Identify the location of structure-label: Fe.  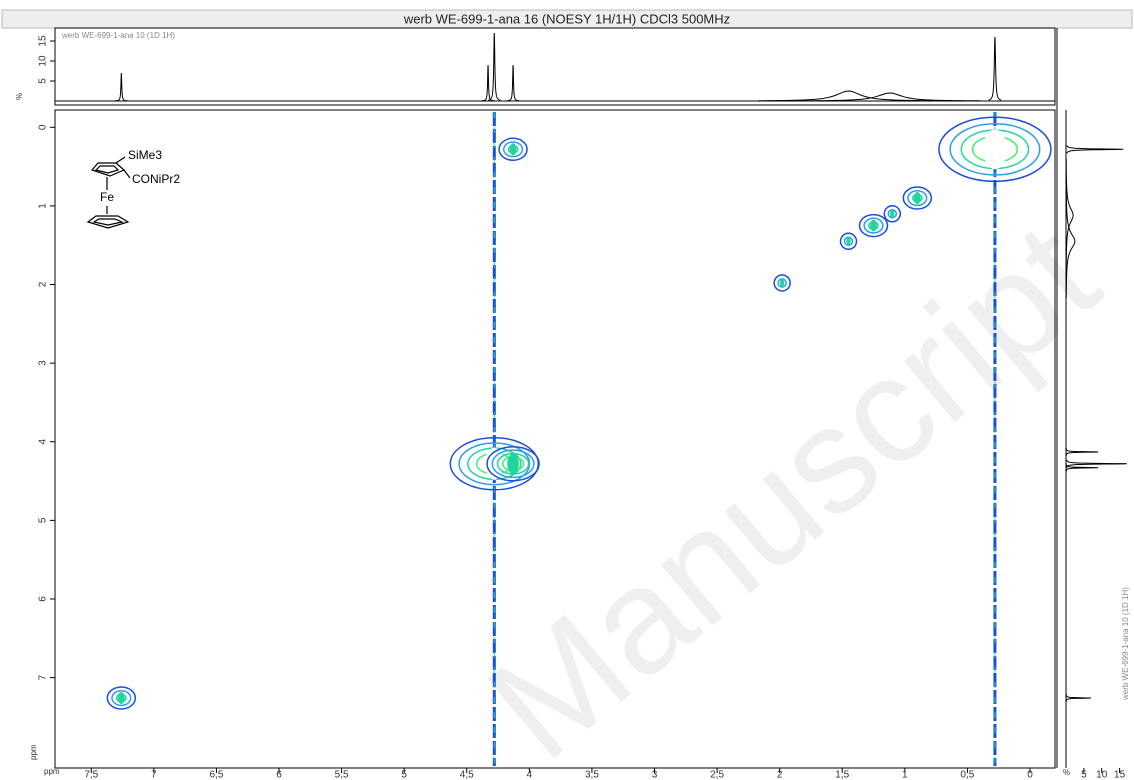
(107, 197).